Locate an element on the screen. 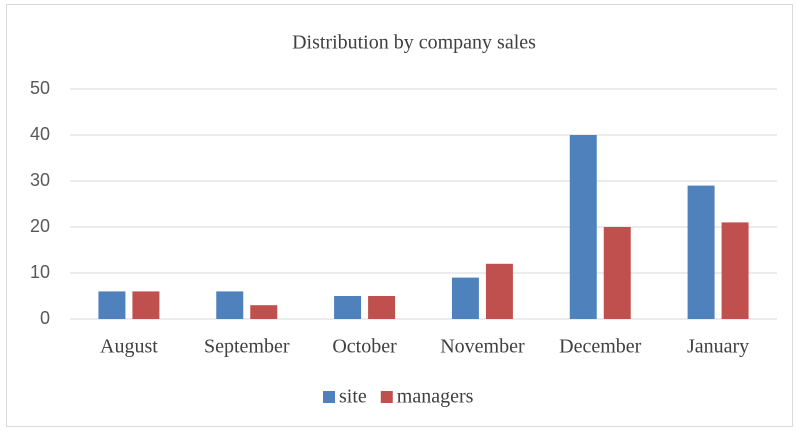 This screenshot has height=431, width=797. legend-label: managers is located at coordinates (435, 397).